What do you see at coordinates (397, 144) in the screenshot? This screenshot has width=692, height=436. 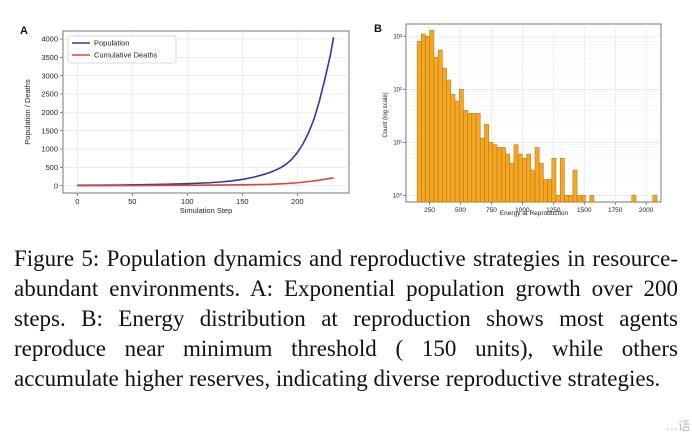 I see `y-tick-label: 10¹` at bounding box center [397, 144].